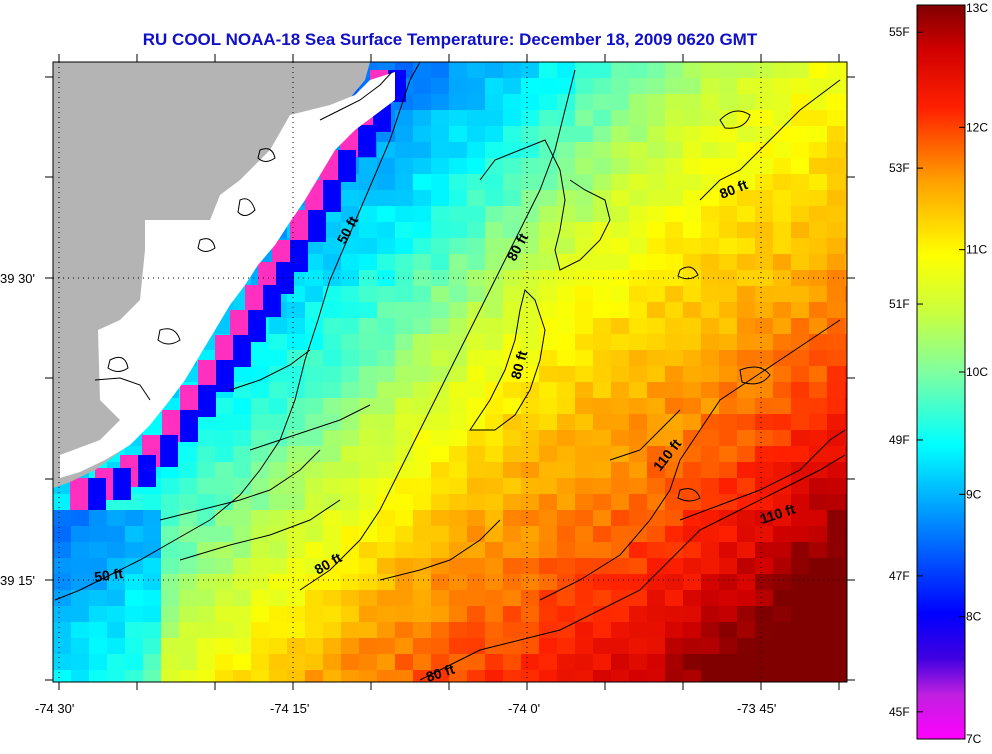 This screenshot has width=992, height=754. I want to click on lon-label-74-15: -74 15', so click(289, 708).